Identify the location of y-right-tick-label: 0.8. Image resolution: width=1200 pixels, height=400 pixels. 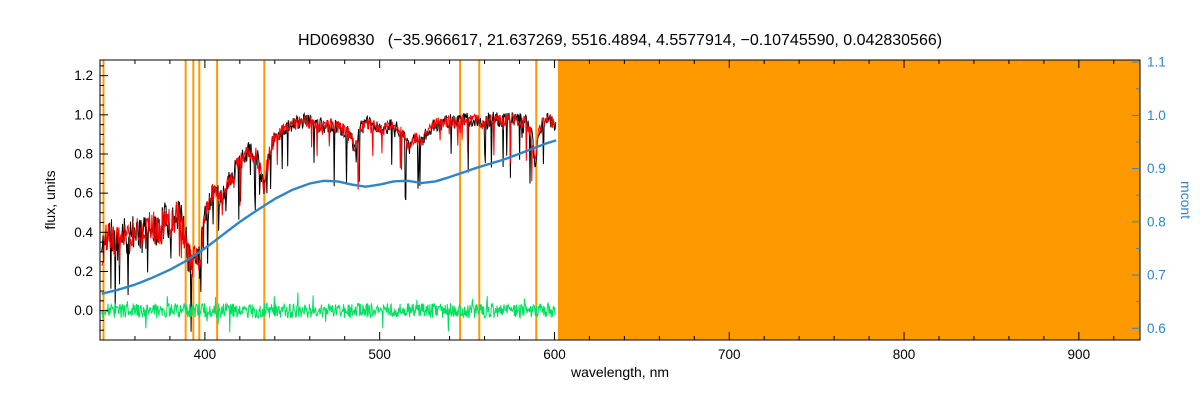
(1156, 221).